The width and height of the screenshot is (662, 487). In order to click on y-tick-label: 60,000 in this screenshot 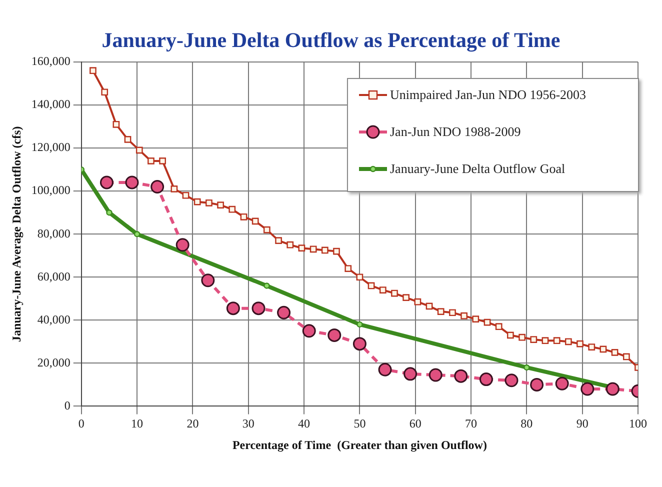, I will do `click(53, 276)`.